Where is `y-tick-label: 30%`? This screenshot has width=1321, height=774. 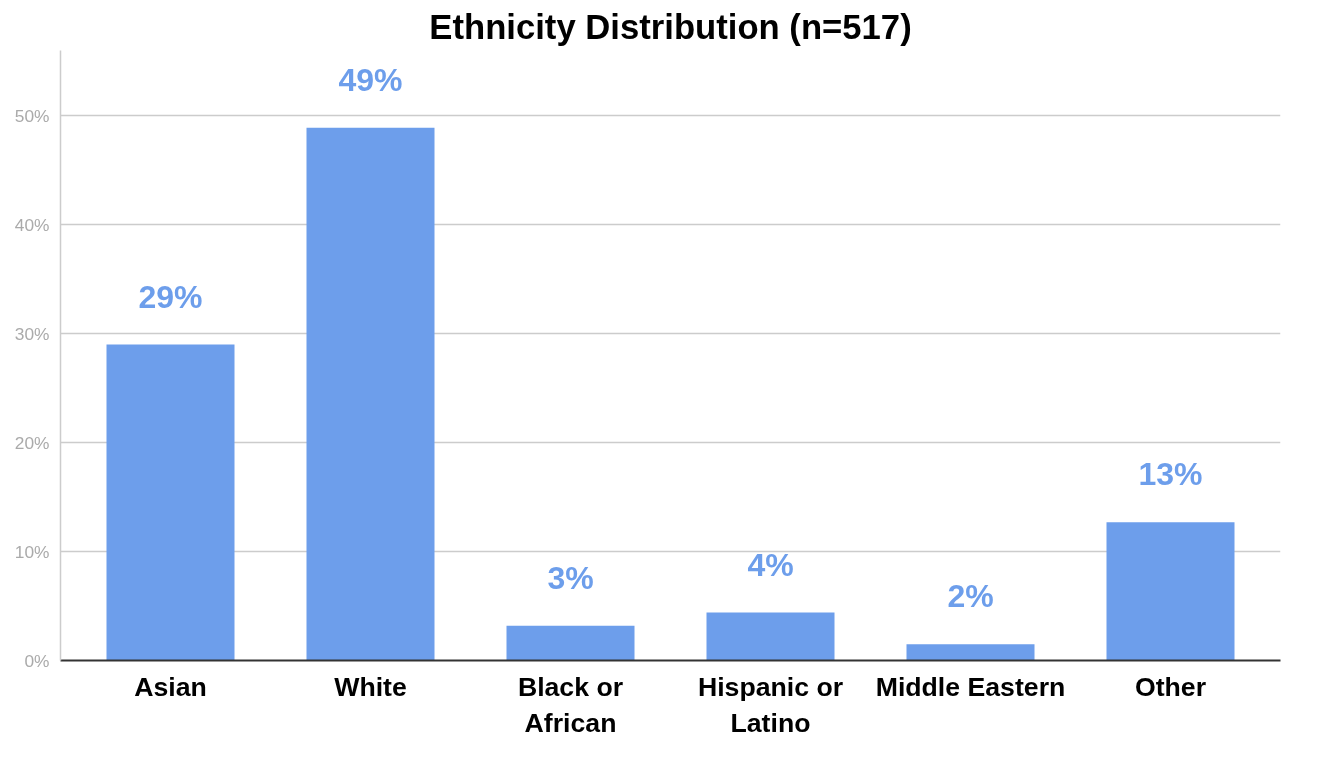
y-tick-label: 30% is located at coordinates (32, 333).